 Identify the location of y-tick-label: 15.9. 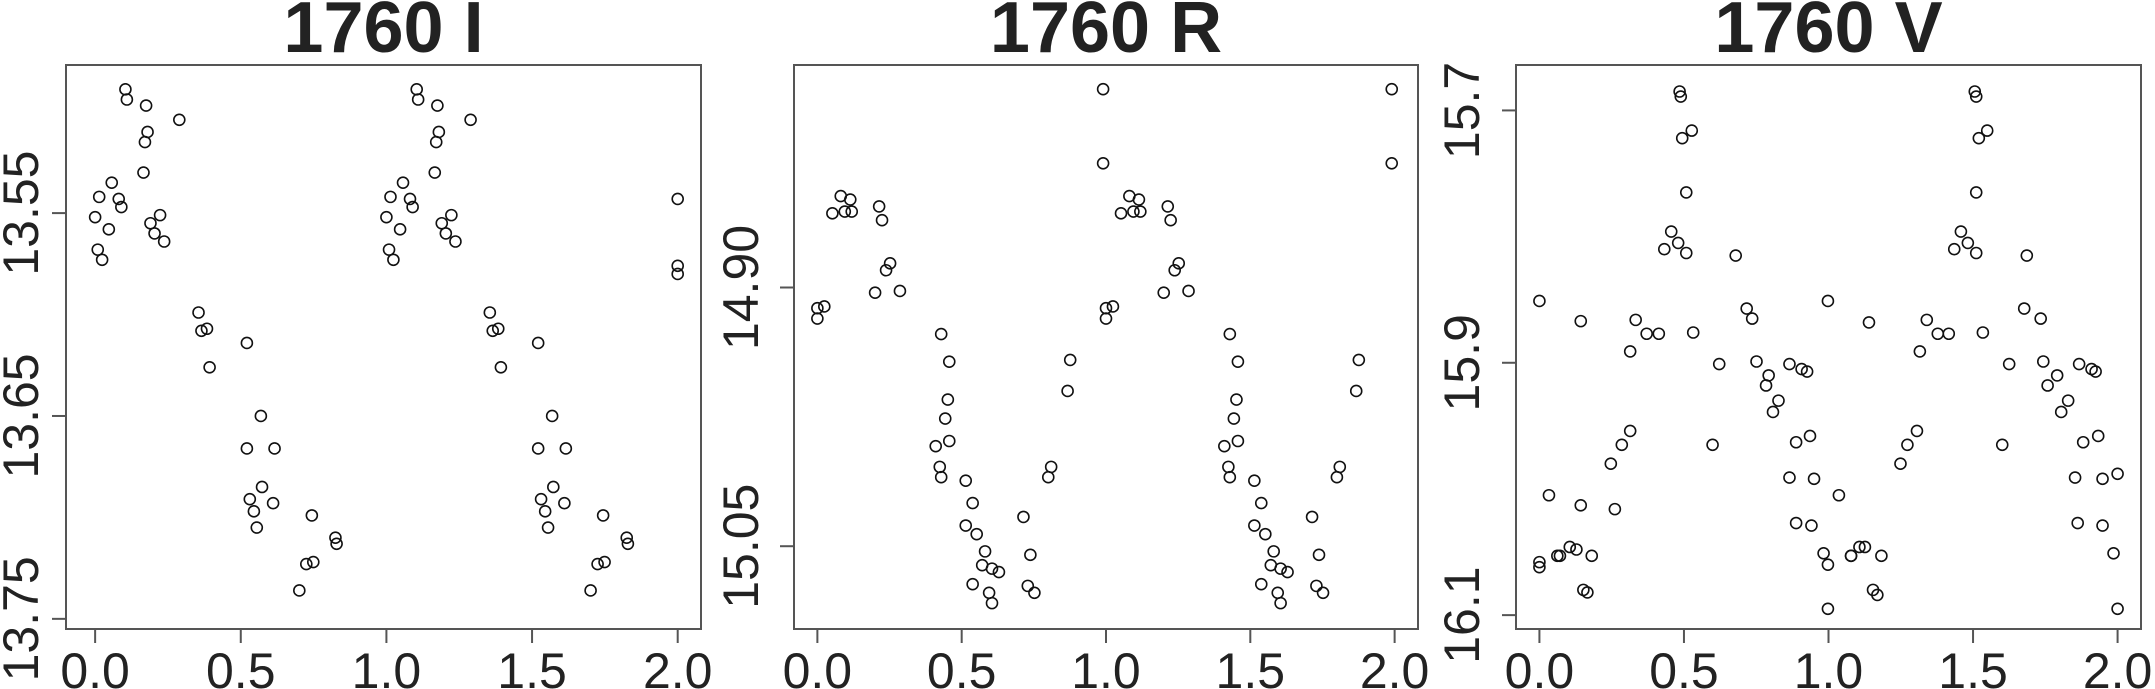
(1462, 362).